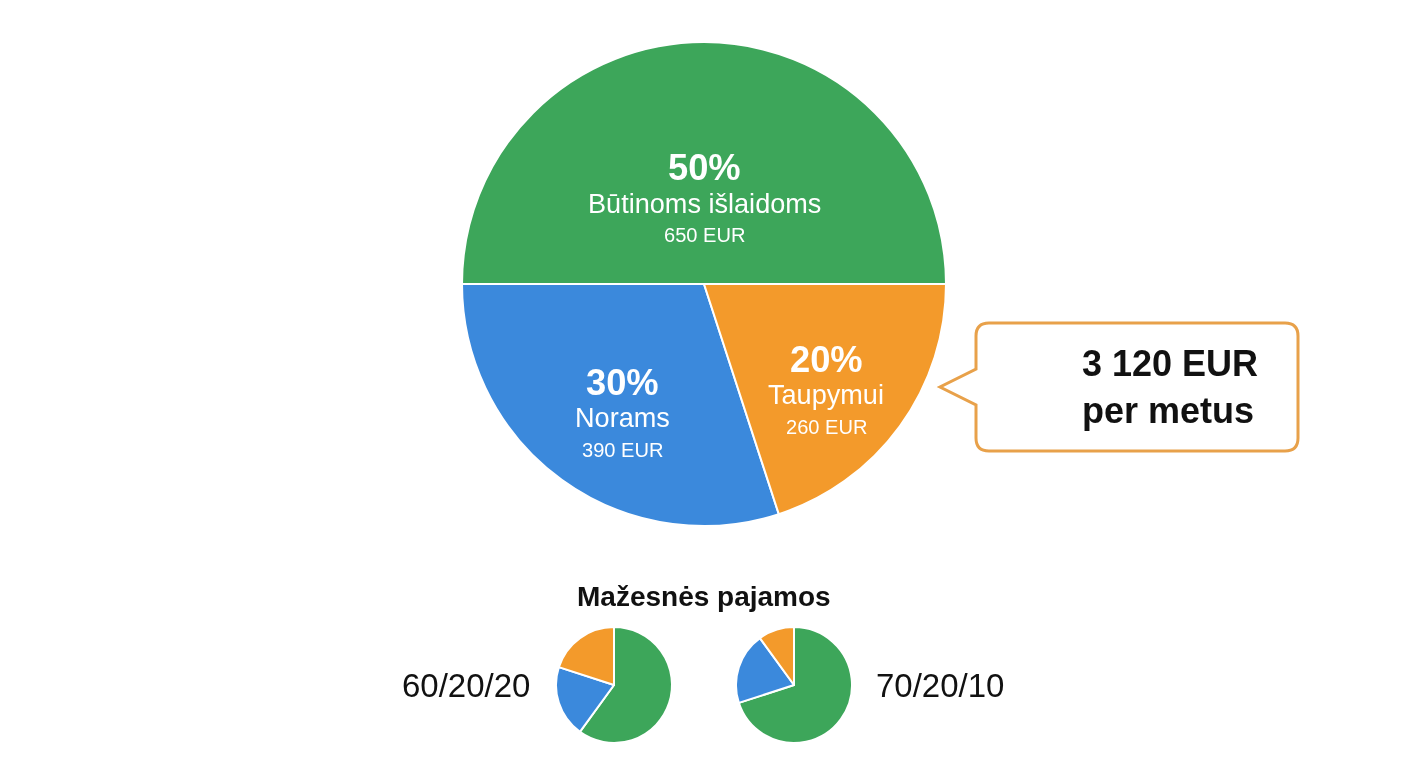  Describe the element at coordinates (622, 382) in the screenshot. I see `data-label: 30%` at that location.